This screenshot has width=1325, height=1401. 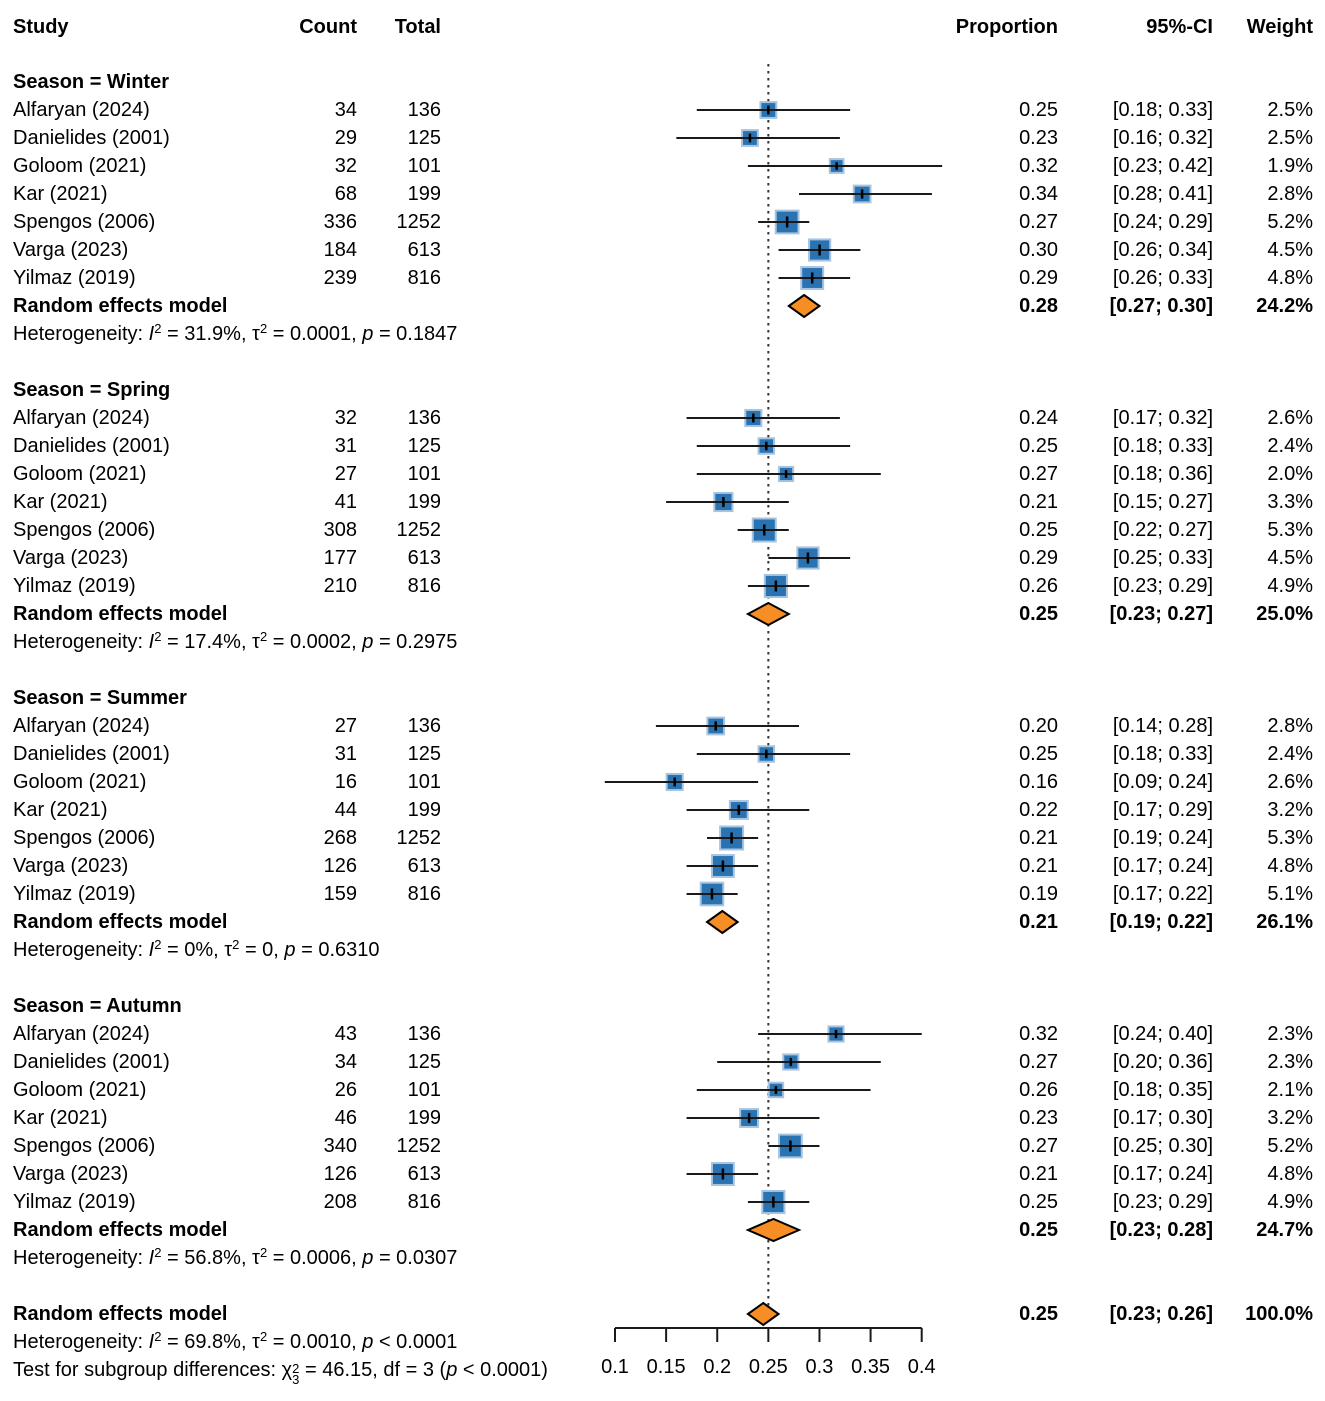 What do you see at coordinates (345, 194) in the screenshot?
I see `study-count: 68` at bounding box center [345, 194].